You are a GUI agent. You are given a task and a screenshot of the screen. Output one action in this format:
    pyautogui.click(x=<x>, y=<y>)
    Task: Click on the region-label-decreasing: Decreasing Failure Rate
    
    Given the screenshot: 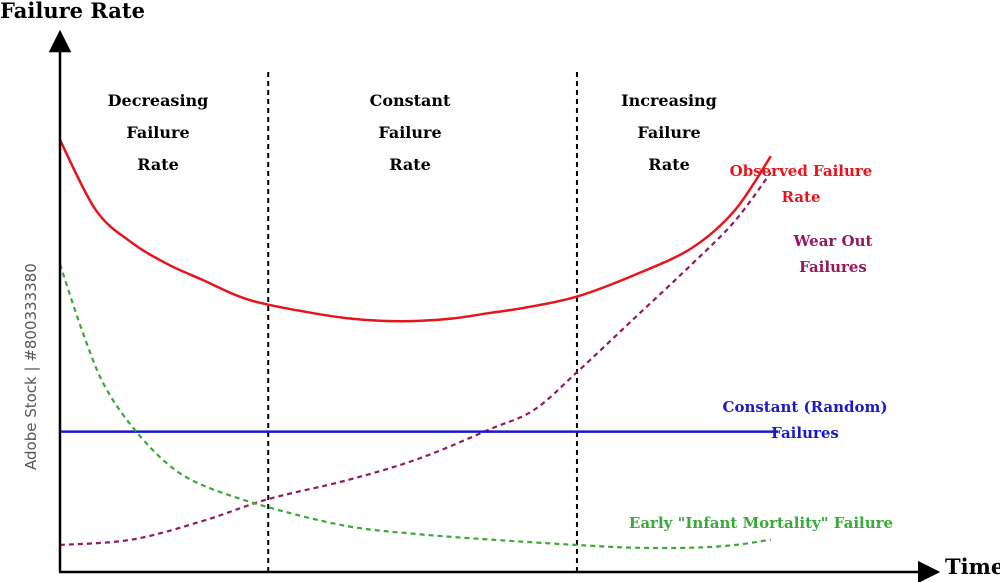 What is the action you would take?
    pyautogui.click(x=158, y=132)
    